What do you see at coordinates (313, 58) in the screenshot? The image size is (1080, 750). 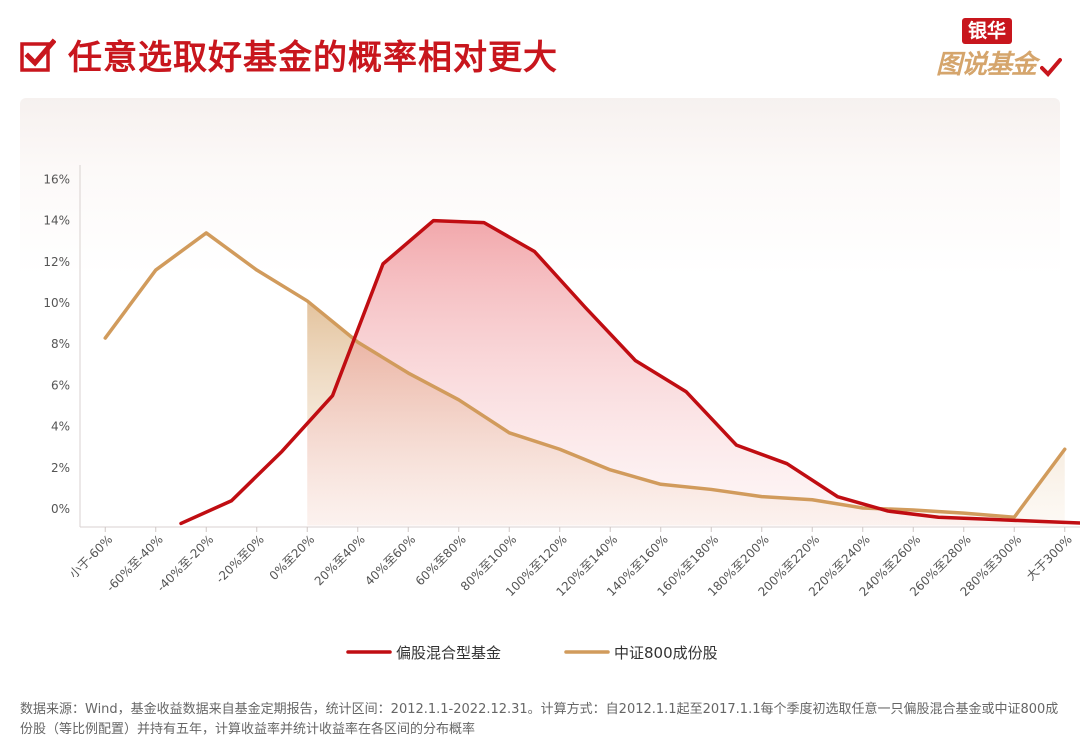 I see `page-title: 任意选取好基金的概率相对更大` at bounding box center [313, 58].